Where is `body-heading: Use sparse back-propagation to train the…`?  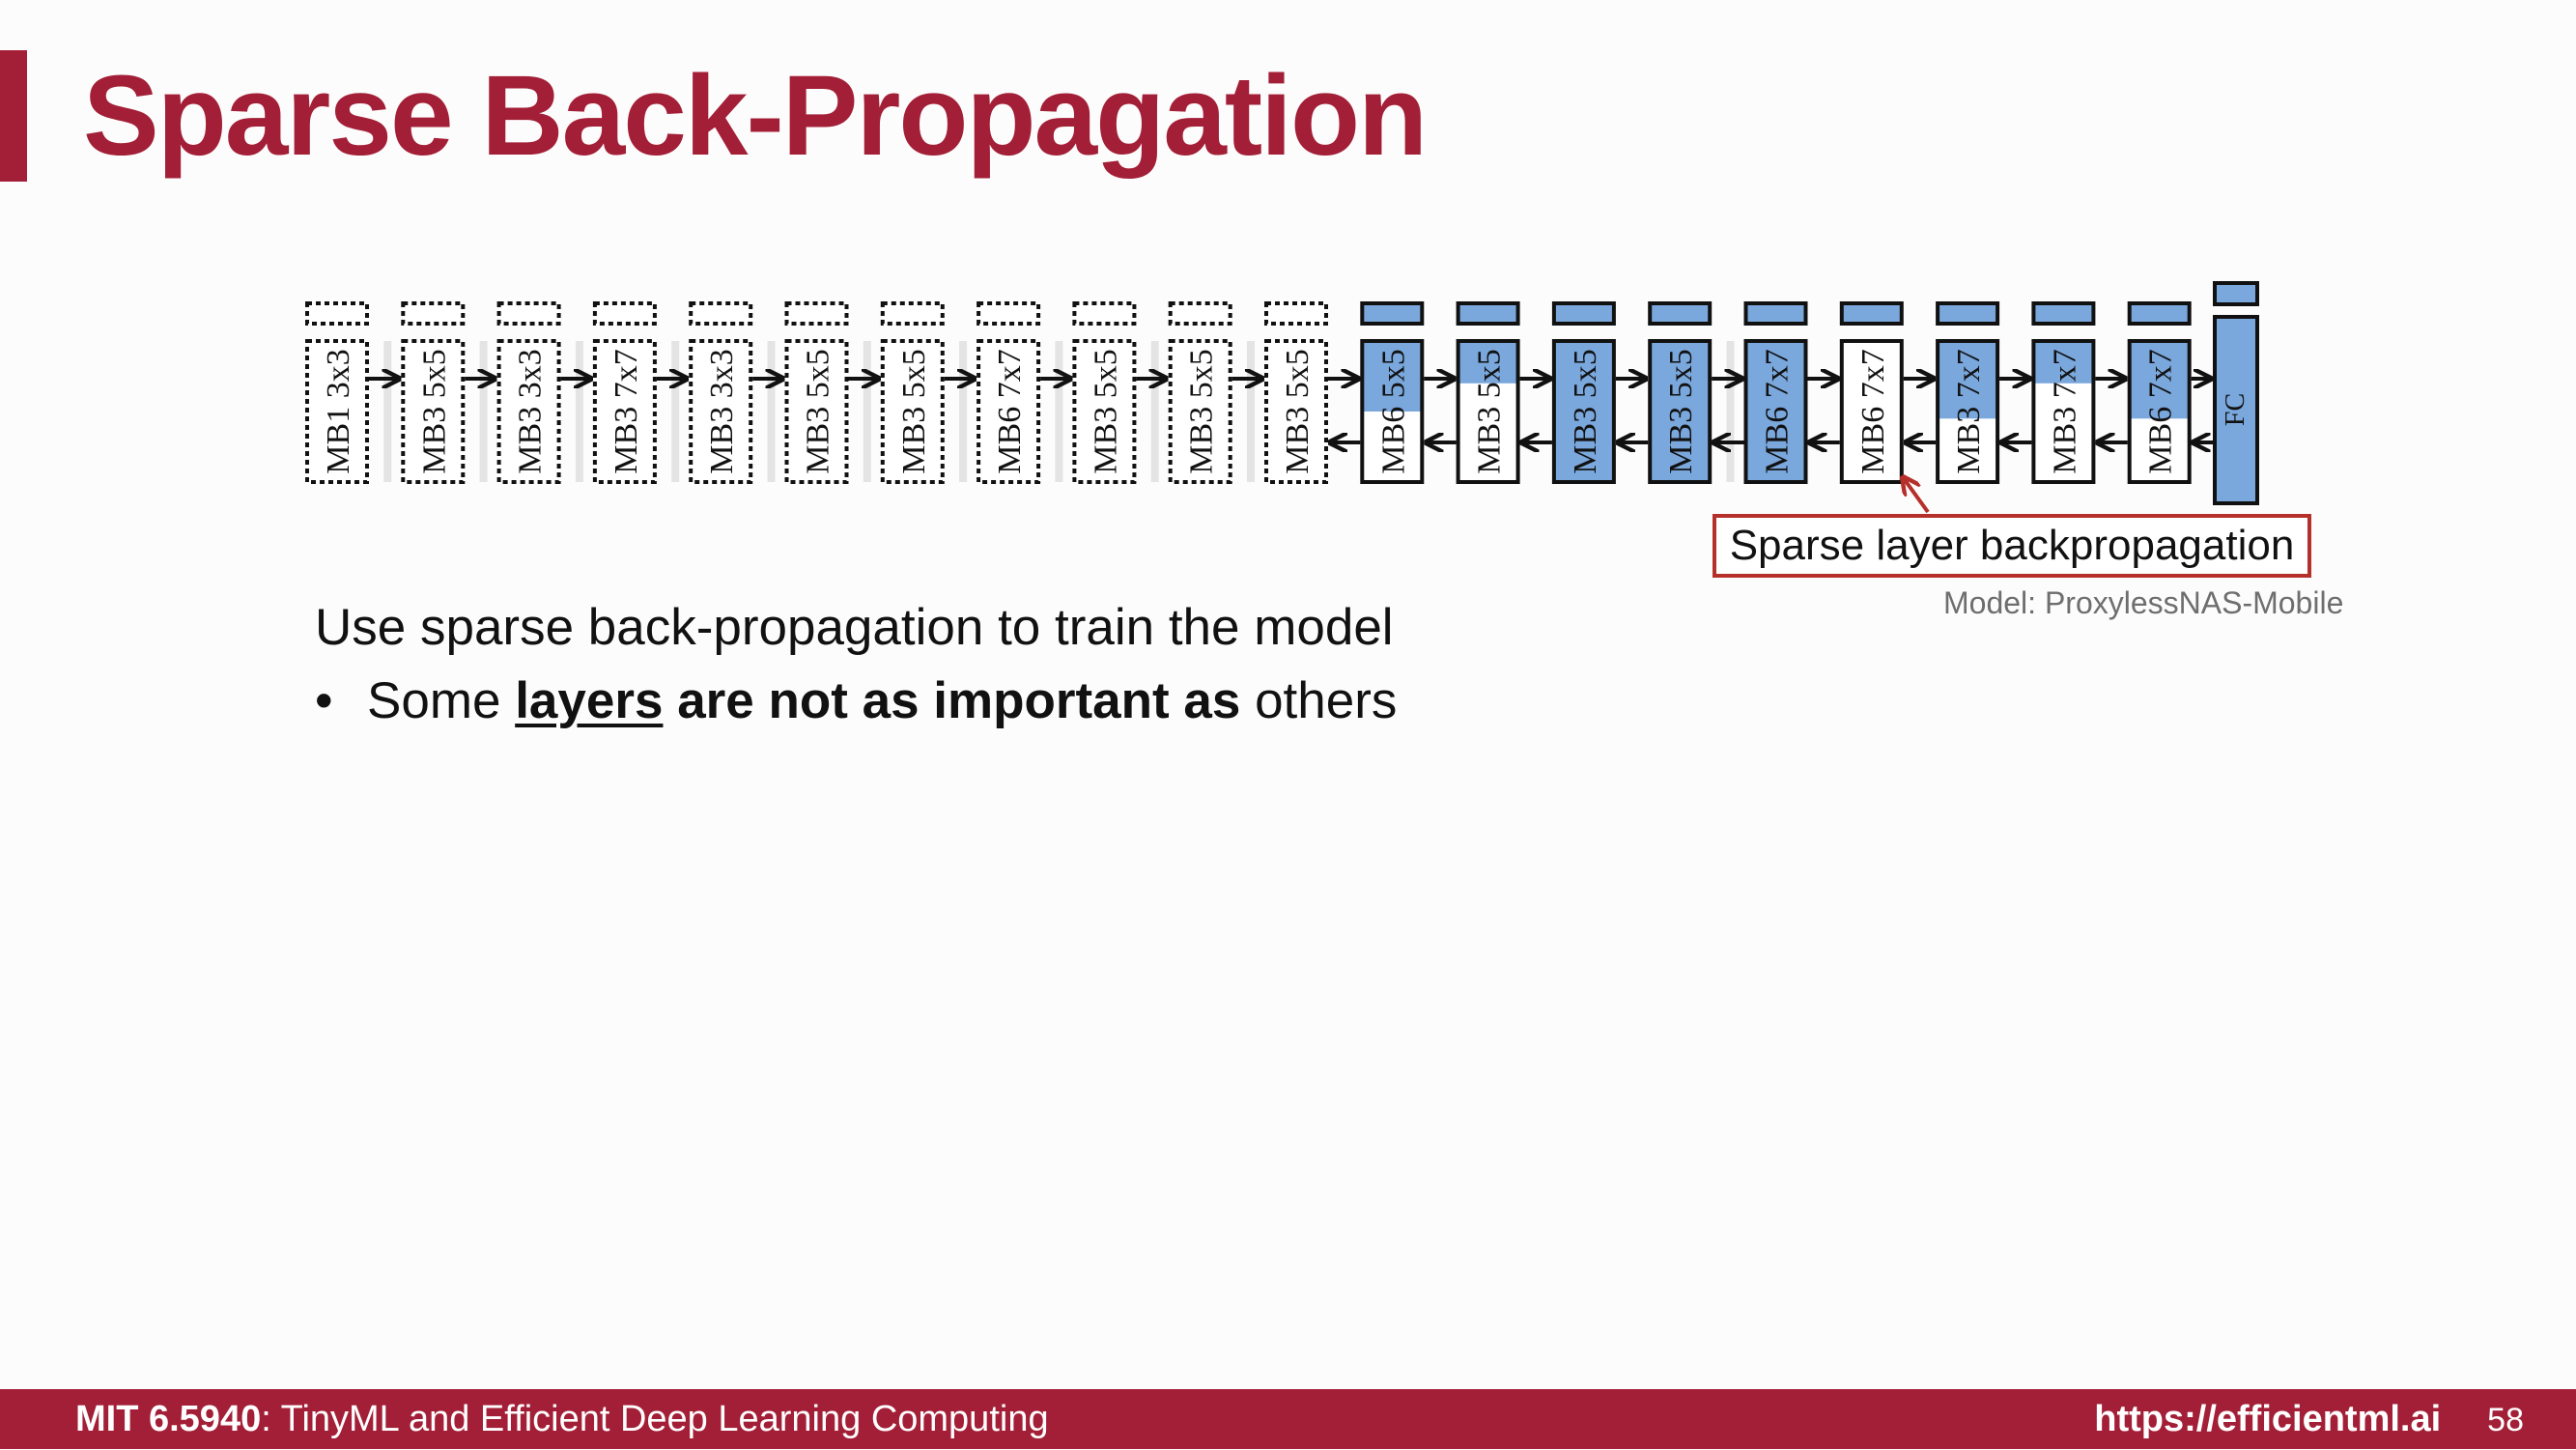
body-heading: Use sparse back-propagation to train the… is located at coordinates (854, 628).